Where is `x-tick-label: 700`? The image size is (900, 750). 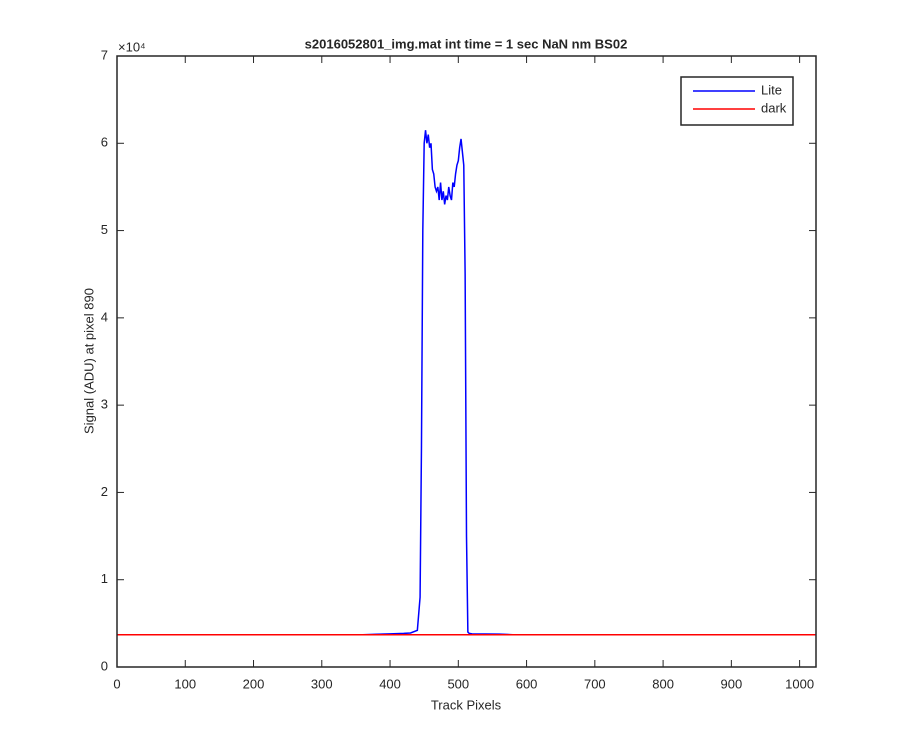 x-tick-label: 700 is located at coordinates (595, 683).